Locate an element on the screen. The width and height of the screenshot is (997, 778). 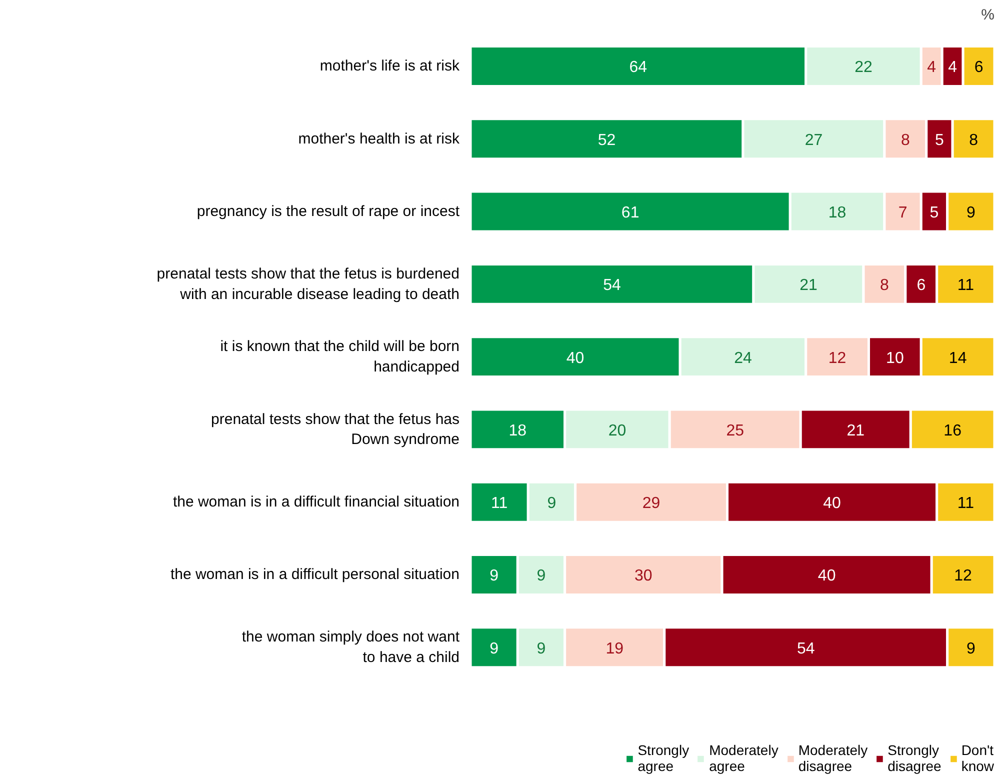
legend-label: Moderately disagree is located at coordinates (833, 758).